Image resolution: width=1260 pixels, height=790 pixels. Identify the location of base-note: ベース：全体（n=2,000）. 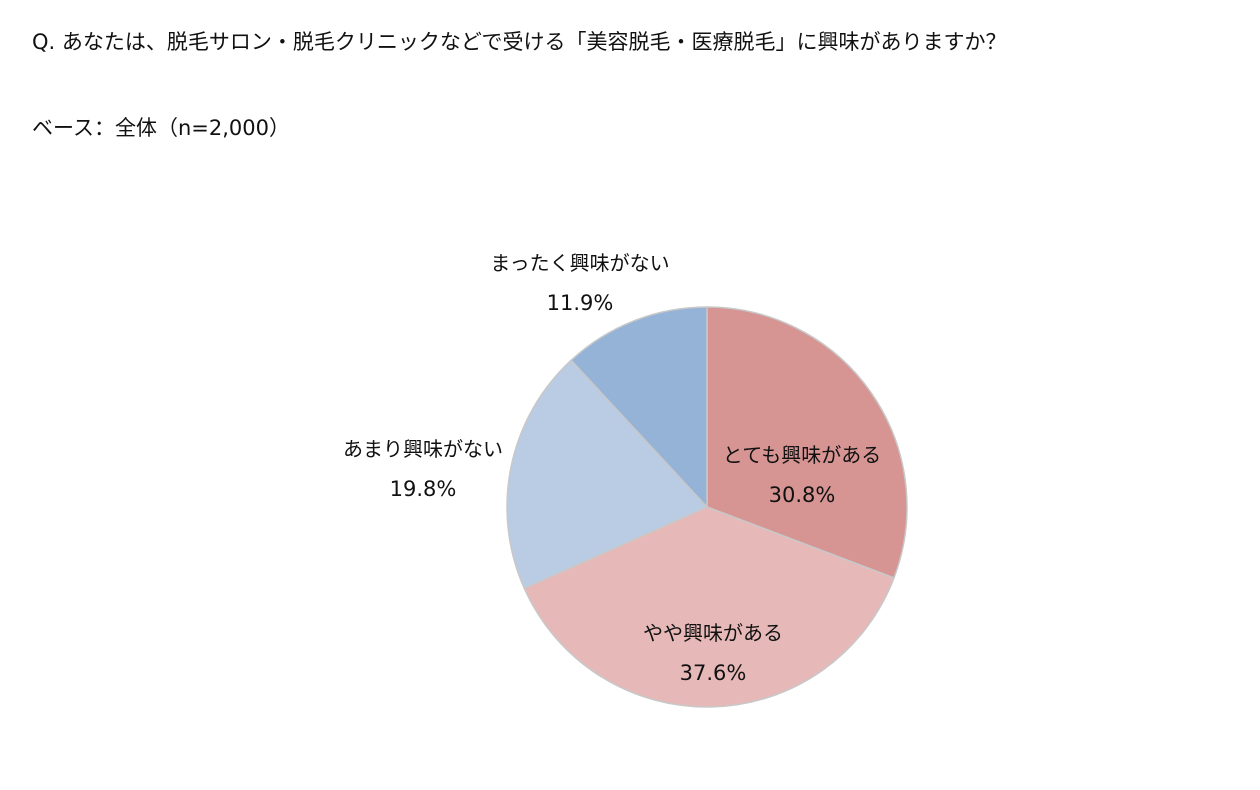
(161, 128).